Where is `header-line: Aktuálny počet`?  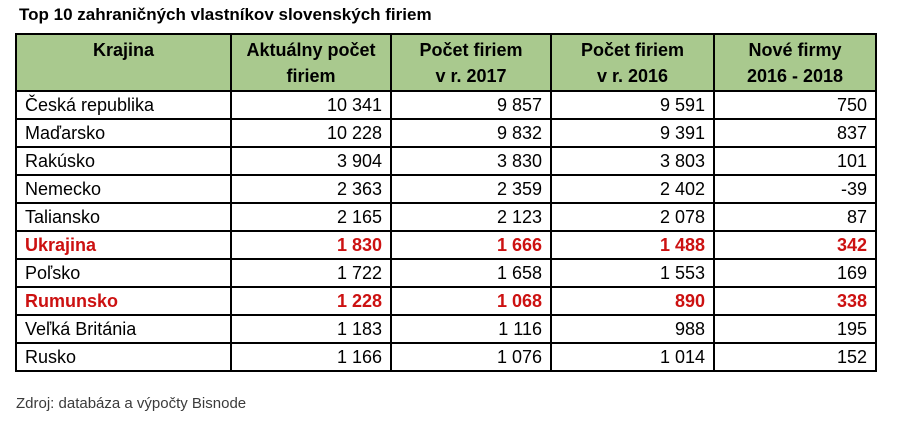 header-line: Aktuálny počet is located at coordinates (311, 50).